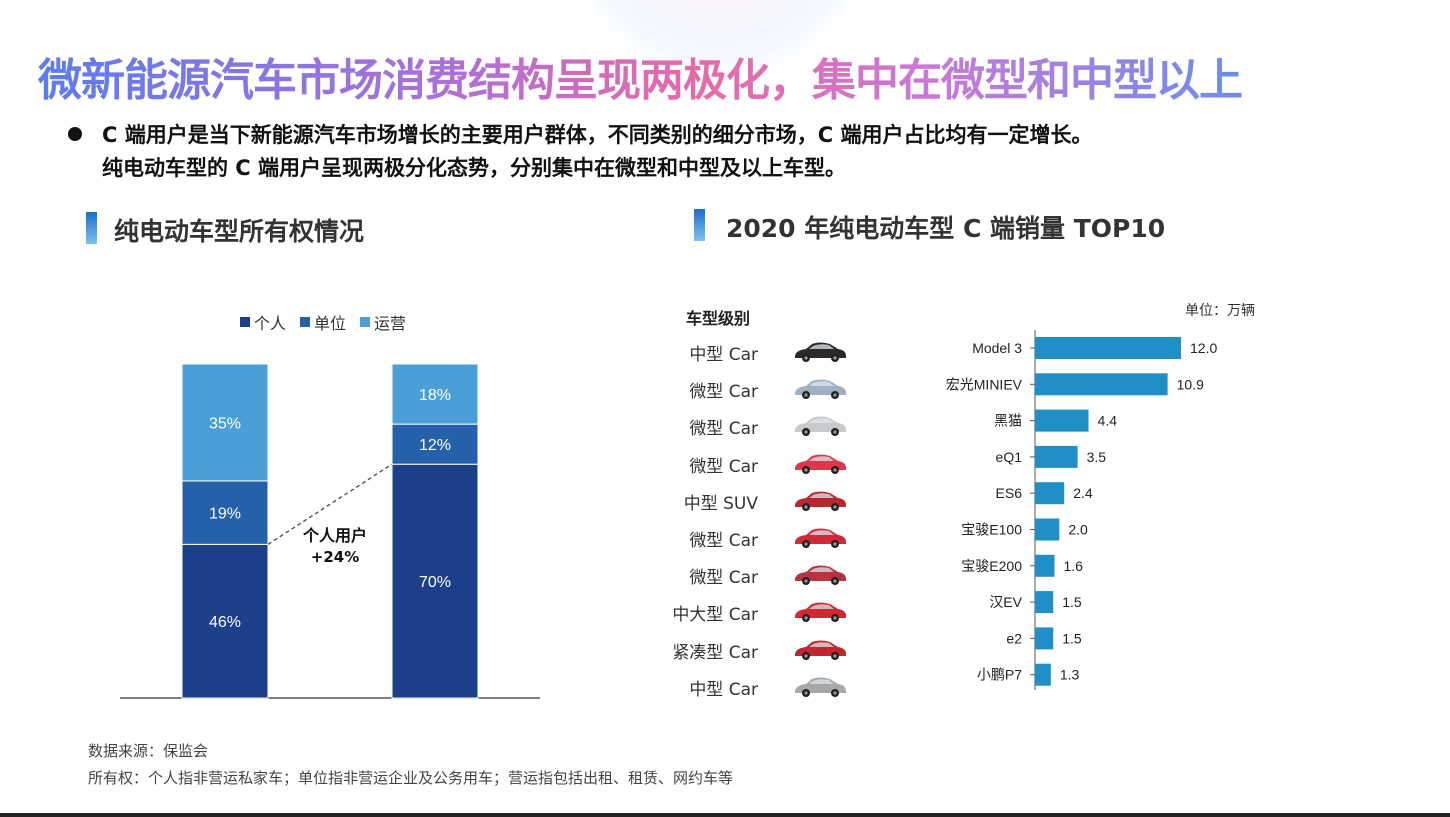 The width and height of the screenshot is (1450, 817). What do you see at coordinates (1220, 311) in the screenshot?
I see `unit-label: 单位：万辆` at bounding box center [1220, 311].